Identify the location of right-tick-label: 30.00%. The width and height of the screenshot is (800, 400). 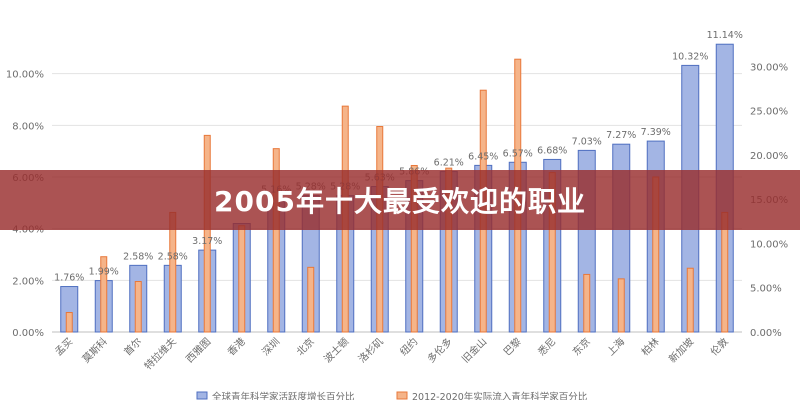
(769, 67).